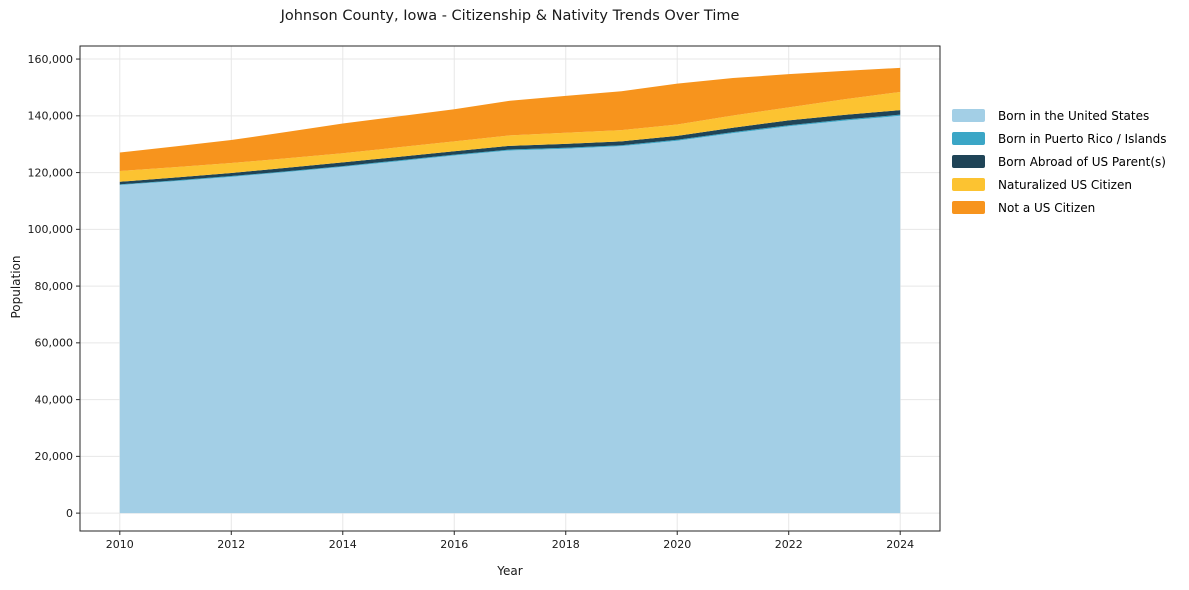  I want to click on x-tick-label: 2020, so click(677, 544).